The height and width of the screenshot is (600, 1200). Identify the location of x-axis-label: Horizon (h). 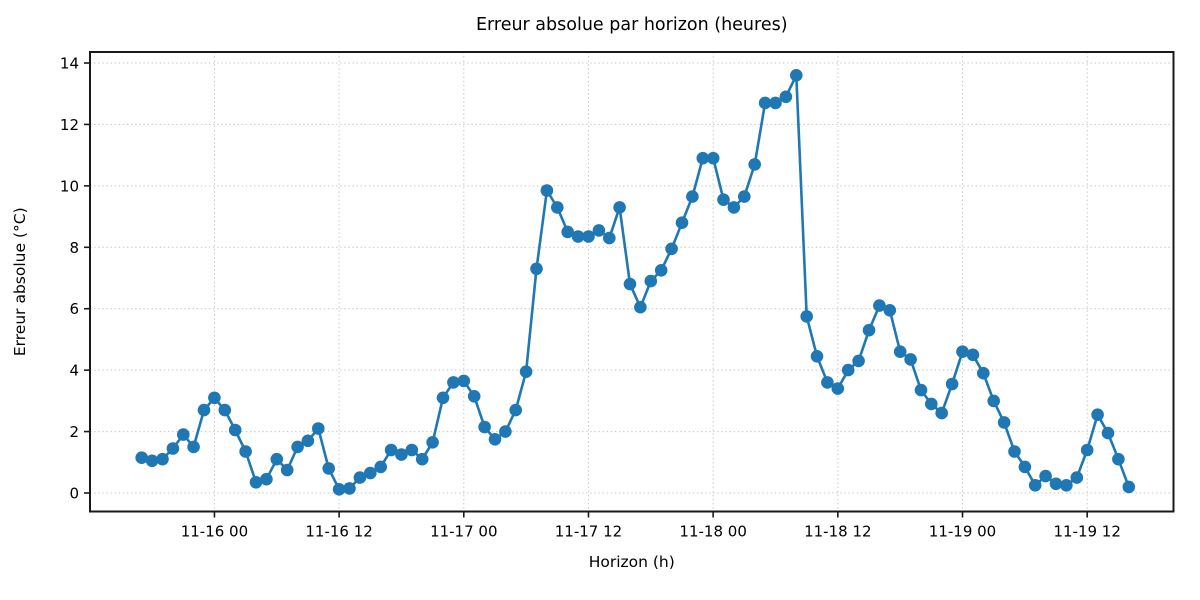
(632, 562).